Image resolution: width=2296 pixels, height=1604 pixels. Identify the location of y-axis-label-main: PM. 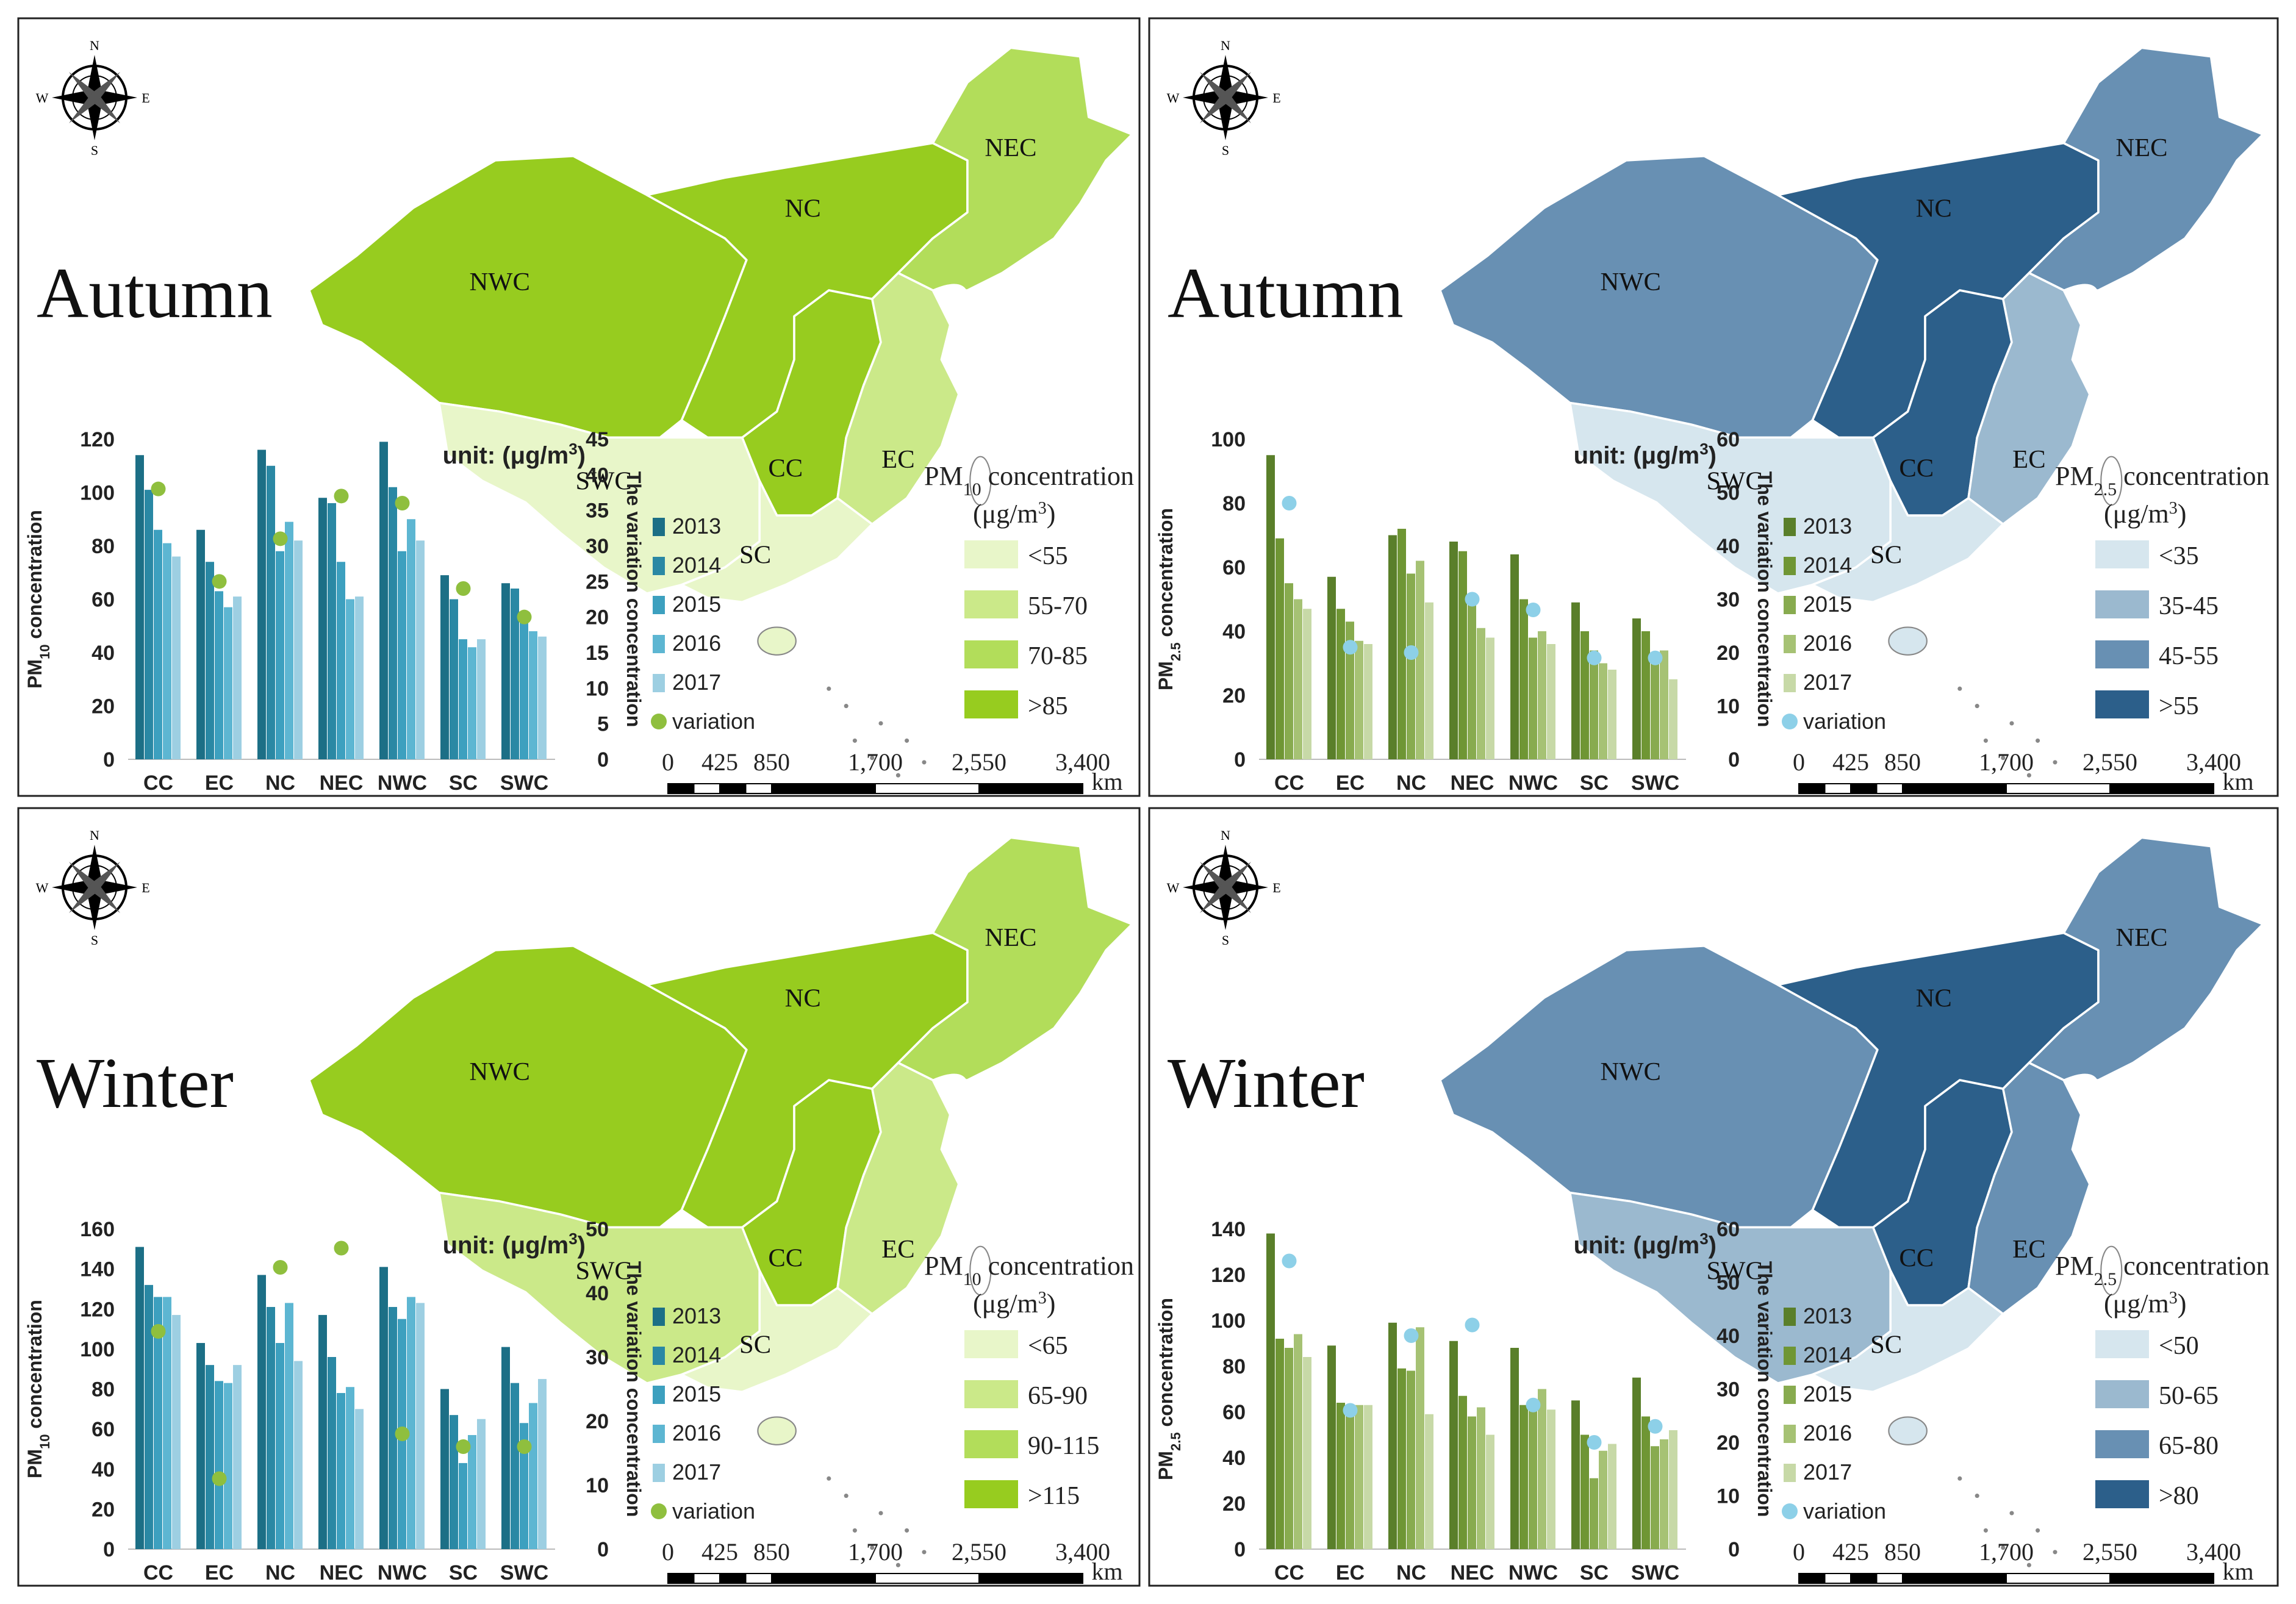
(35, 1463).